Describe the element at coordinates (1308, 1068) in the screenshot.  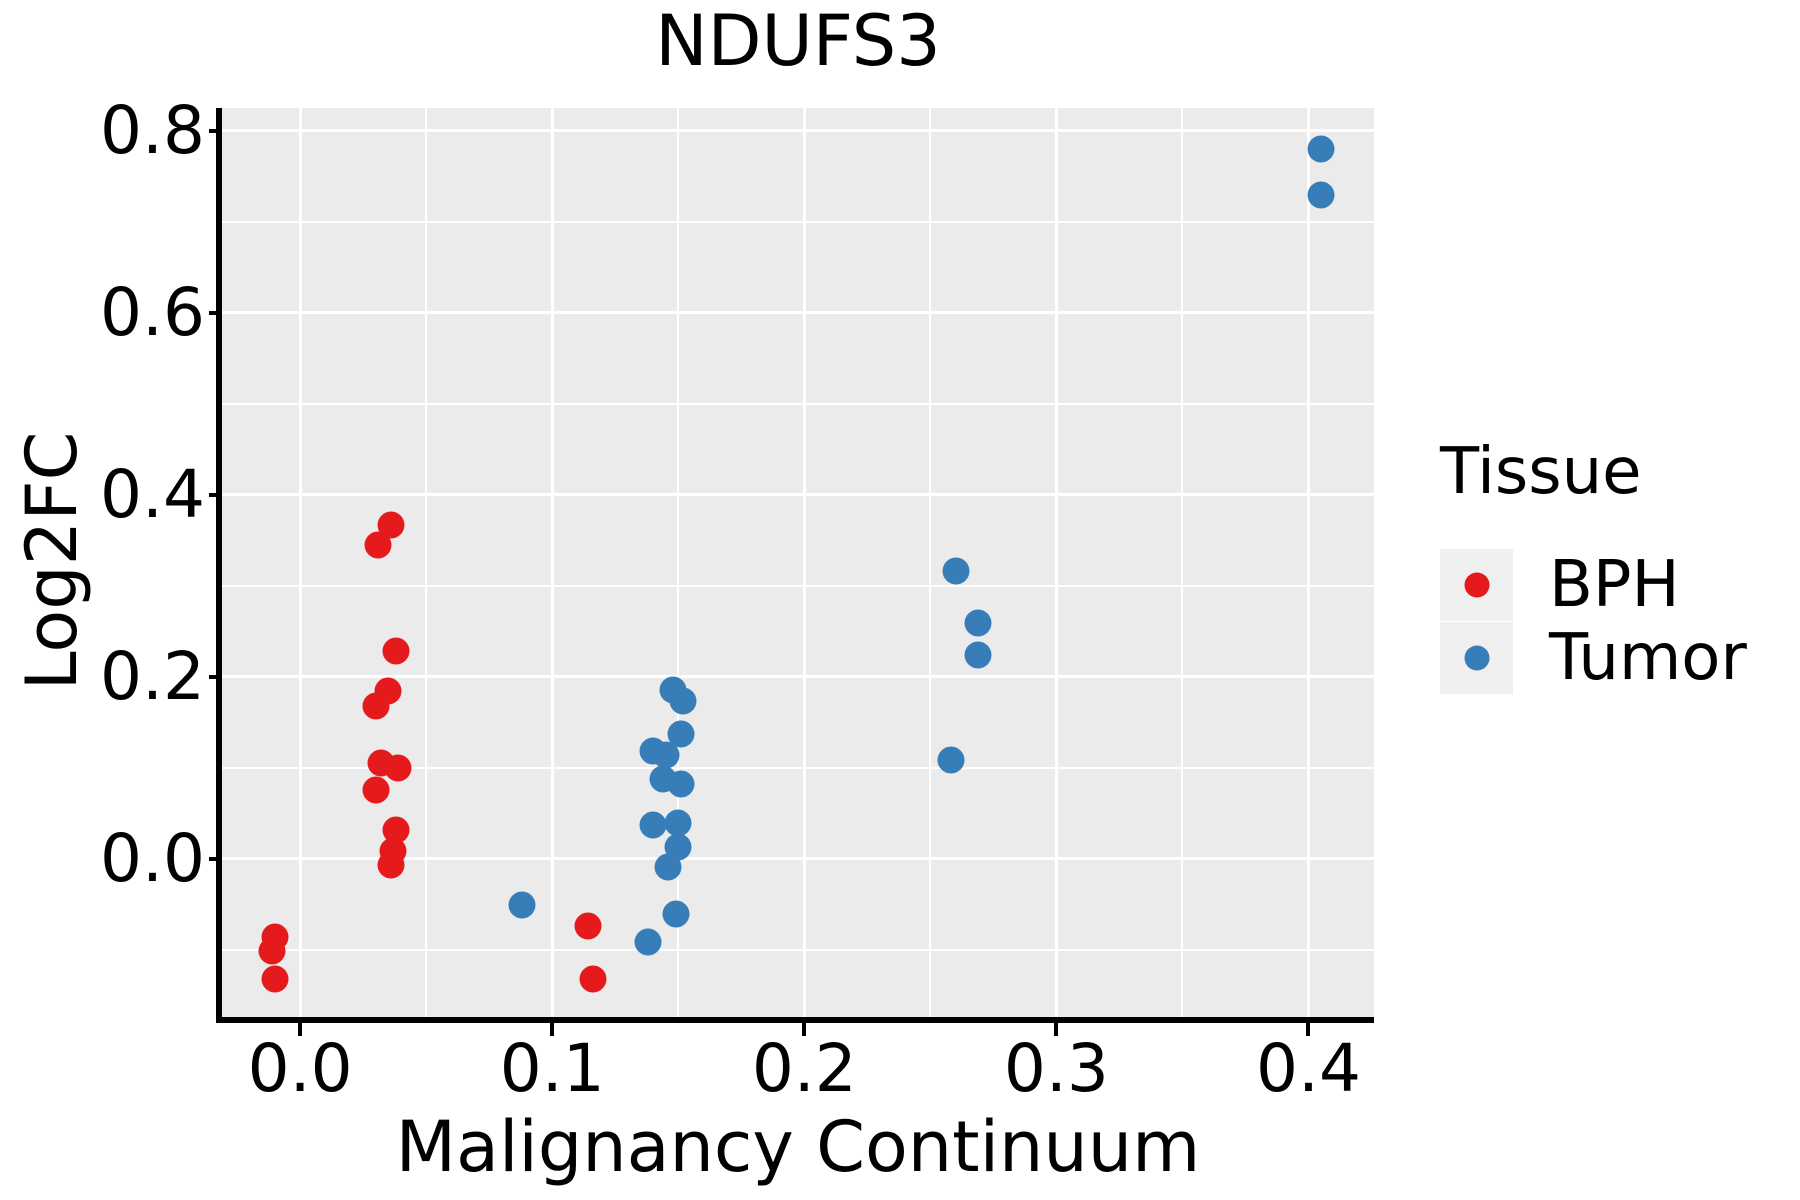
I see `x-tick-label: 0.4` at that location.